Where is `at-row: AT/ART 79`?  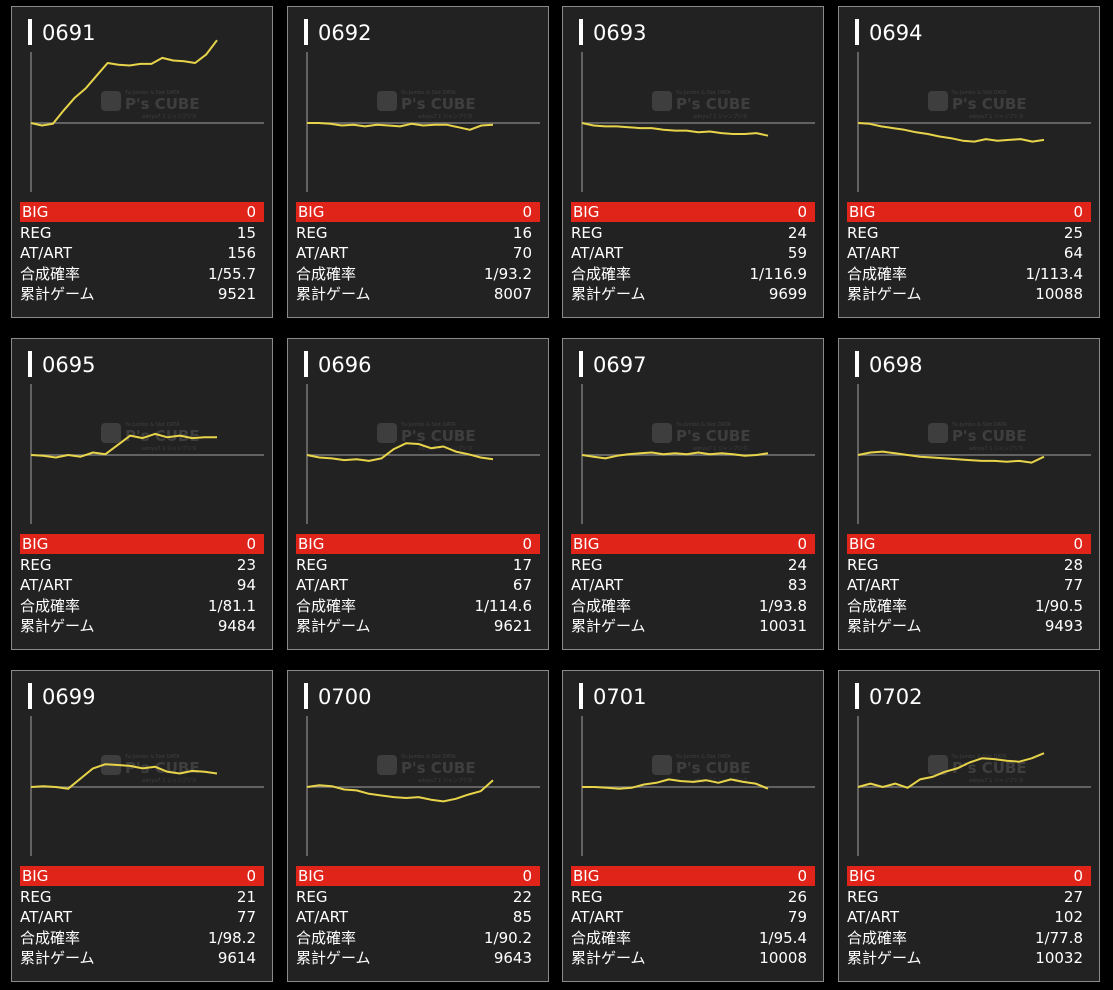
at-row: AT/ART 79 is located at coordinates (693, 917).